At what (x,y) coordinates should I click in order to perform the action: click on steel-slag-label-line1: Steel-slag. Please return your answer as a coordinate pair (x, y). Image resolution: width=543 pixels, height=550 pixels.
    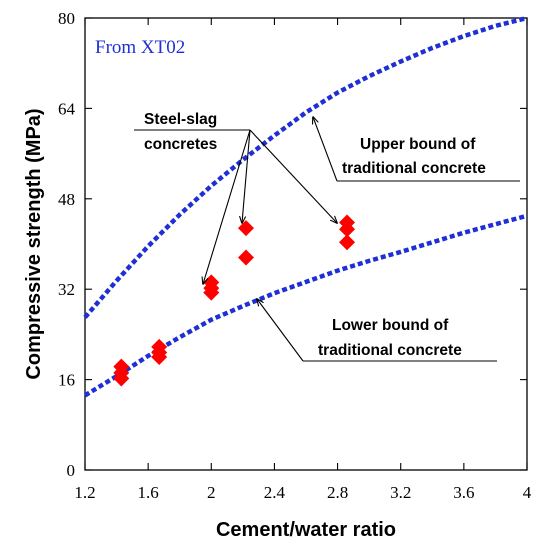
    Looking at the image, I should click on (180, 119).